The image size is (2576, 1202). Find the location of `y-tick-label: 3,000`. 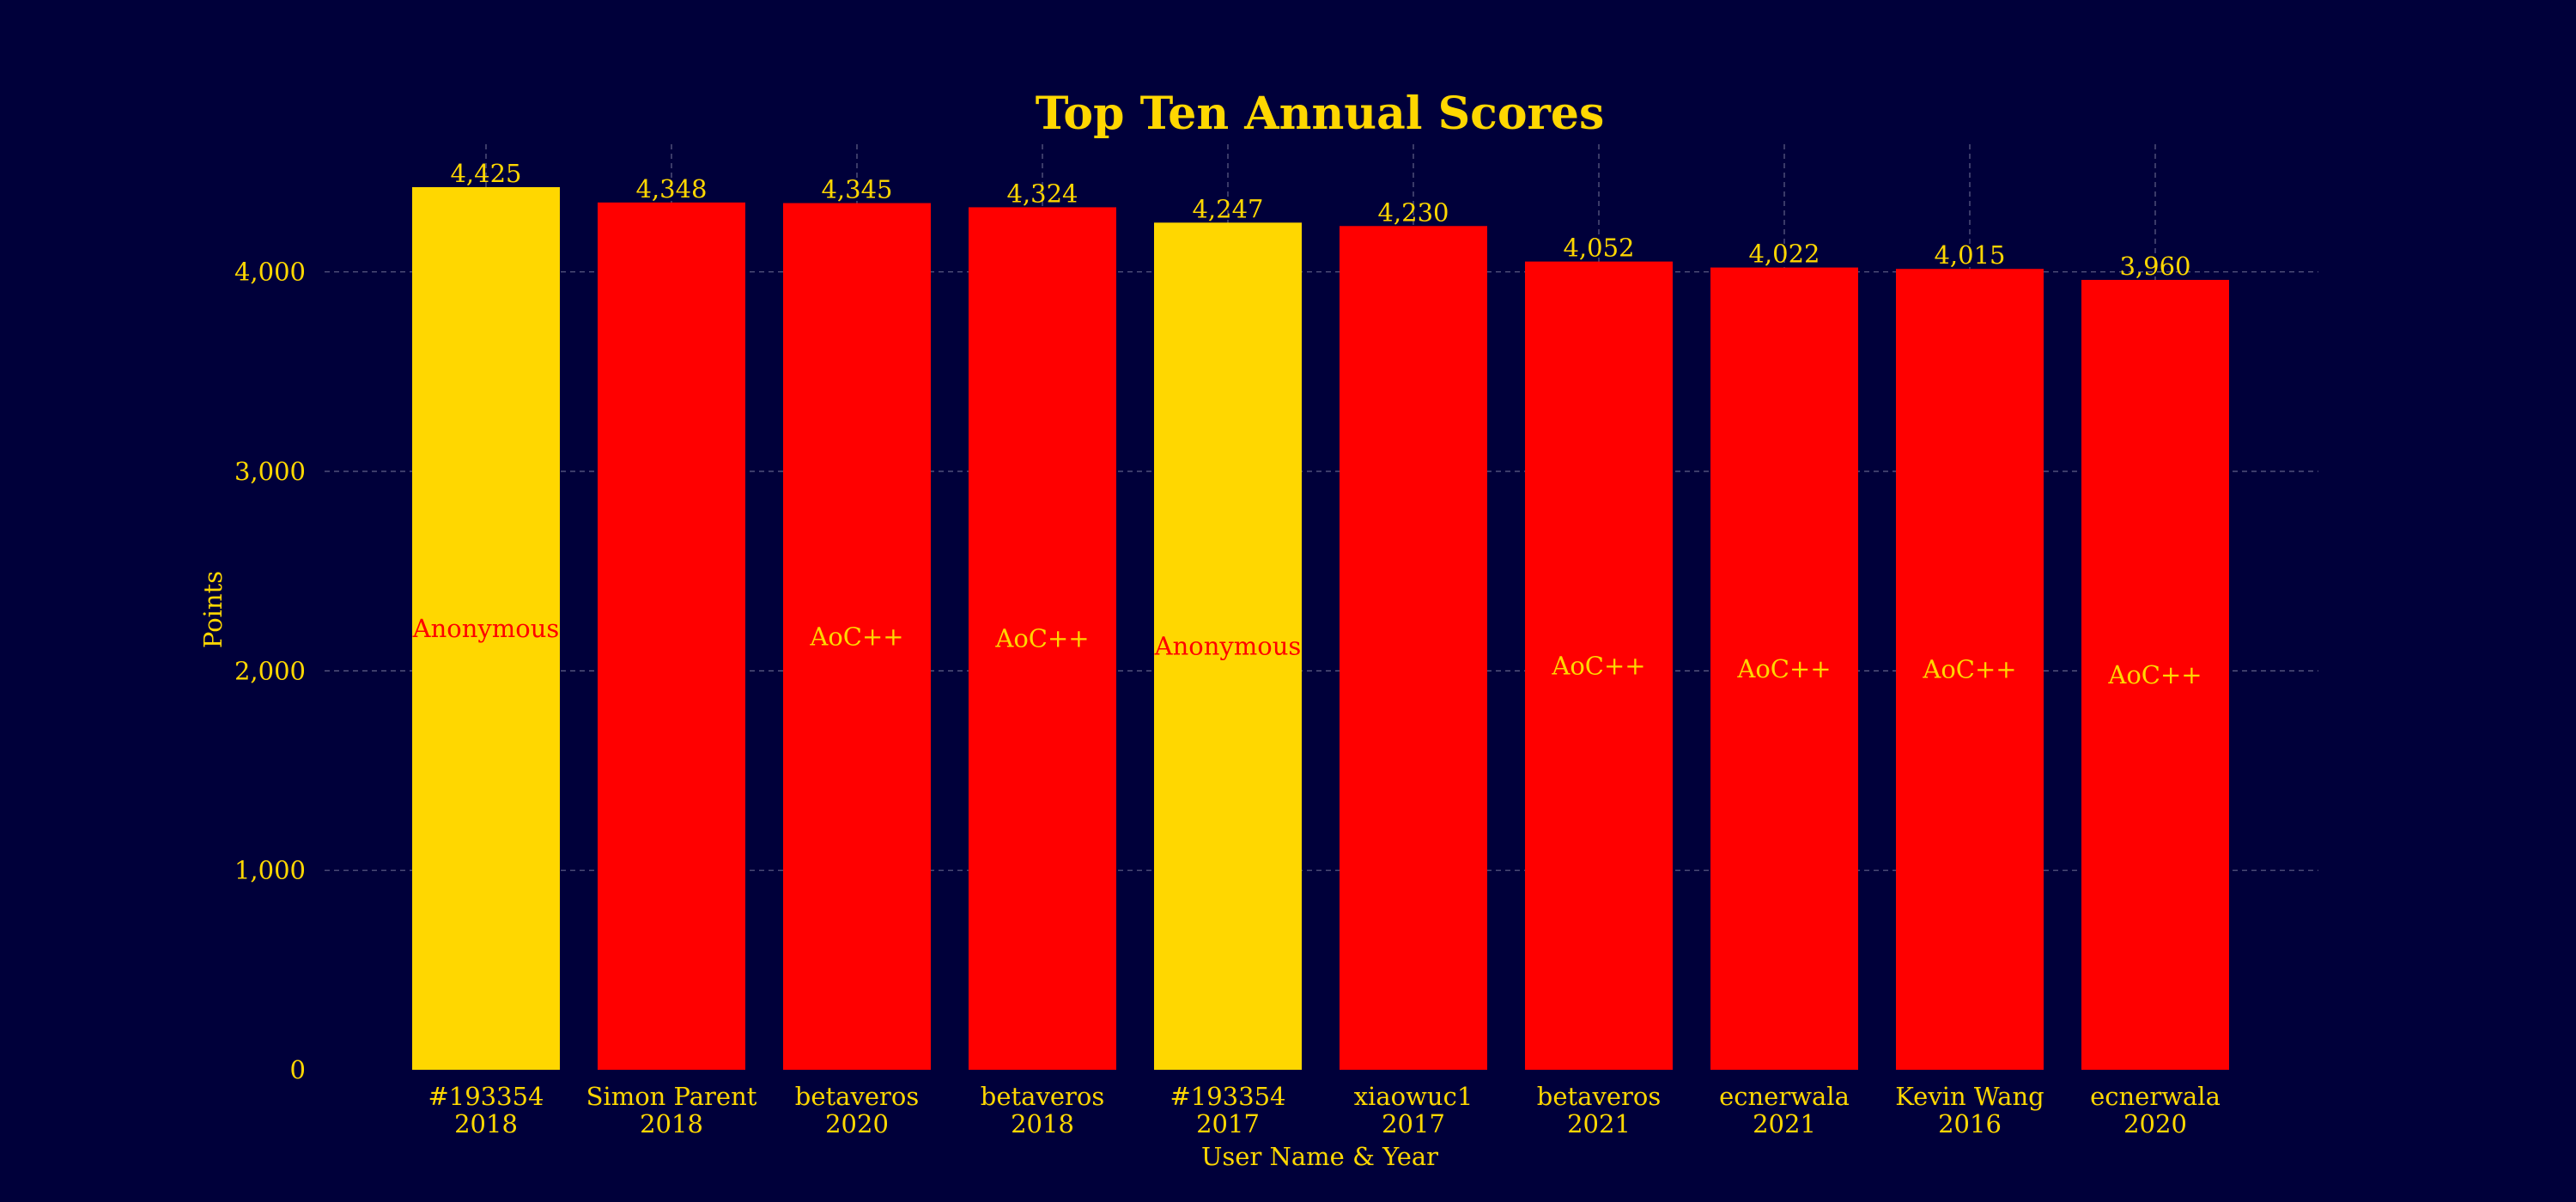

y-tick-label: 3,000 is located at coordinates (270, 471).